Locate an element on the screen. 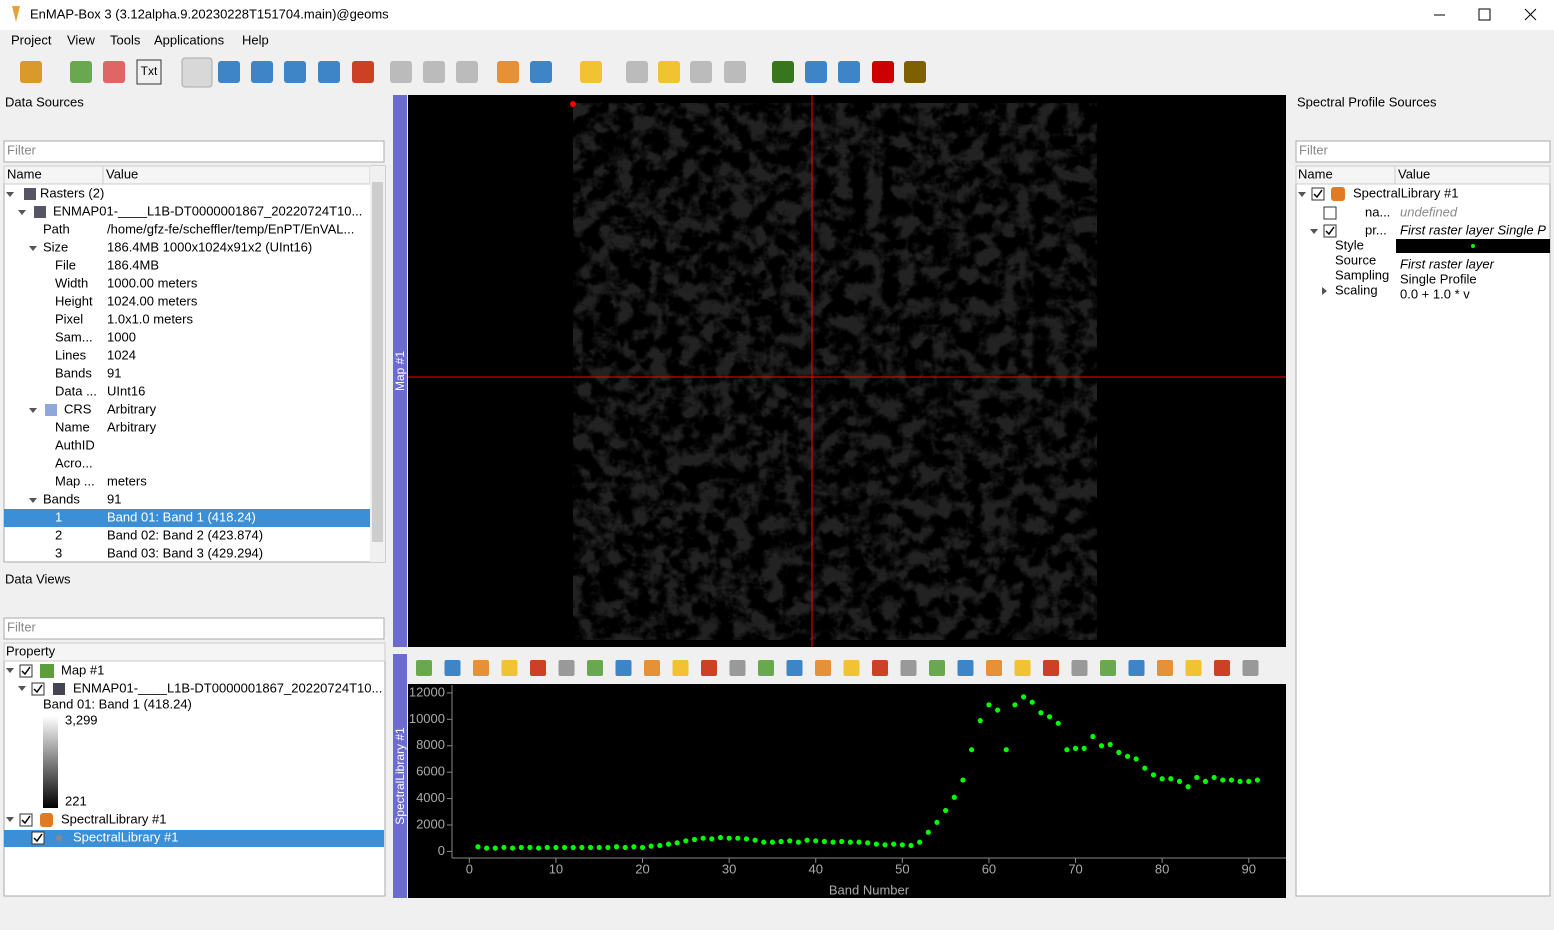 The height and width of the screenshot is (930, 1554). tree-item-name: 1 is located at coordinates (58, 516).